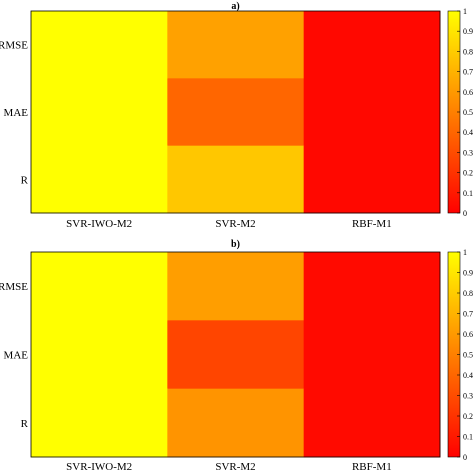 The image size is (474, 470). What do you see at coordinates (235, 6) in the screenshot?
I see `chart-title: a)` at bounding box center [235, 6].